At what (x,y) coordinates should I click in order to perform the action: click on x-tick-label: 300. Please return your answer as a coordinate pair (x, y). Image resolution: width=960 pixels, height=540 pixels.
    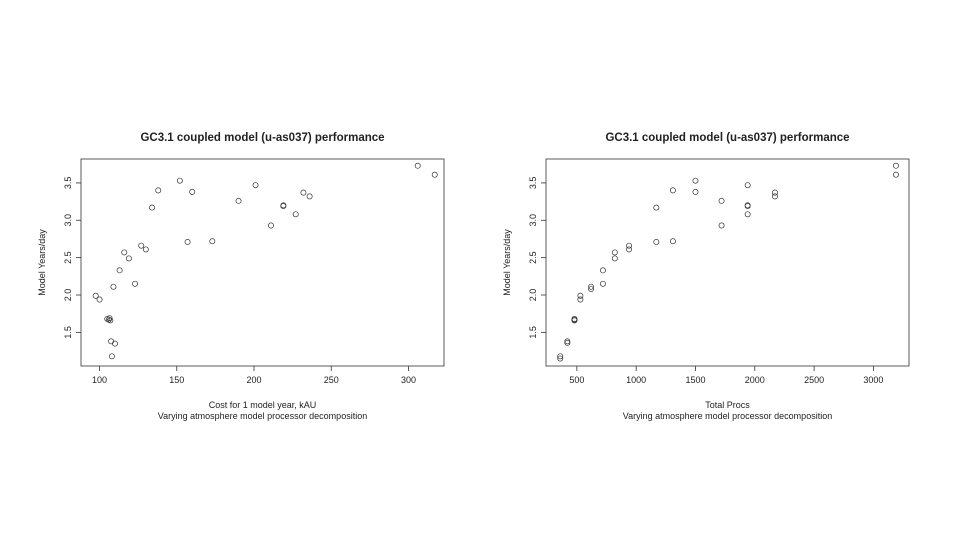
    Looking at the image, I should click on (408, 380).